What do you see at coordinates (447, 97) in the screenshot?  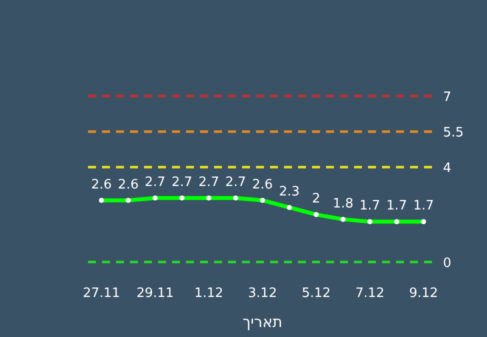 I see `ref-line-label: 7` at bounding box center [447, 97].